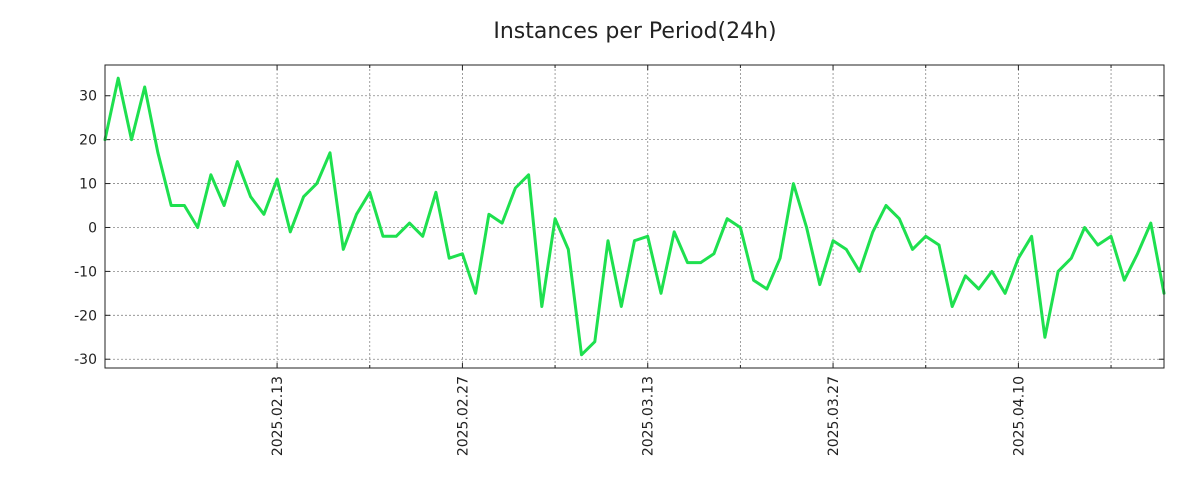 Image resolution: width=1200 pixels, height=500 pixels. What do you see at coordinates (463, 416) in the screenshot?
I see `x-tick-label: 2025.02.27` at bounding box center [463, 416].